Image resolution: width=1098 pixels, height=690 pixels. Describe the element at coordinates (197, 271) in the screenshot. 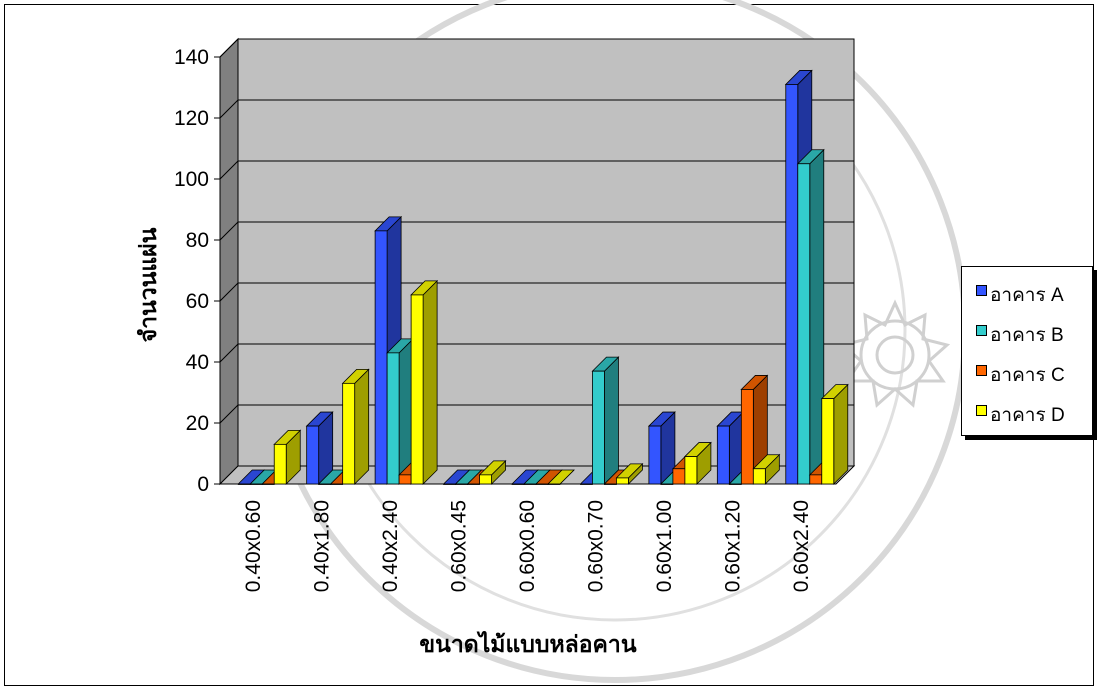

I see `y-axis-ticks: 0 20 40 60 80 100 120 140` at that location.